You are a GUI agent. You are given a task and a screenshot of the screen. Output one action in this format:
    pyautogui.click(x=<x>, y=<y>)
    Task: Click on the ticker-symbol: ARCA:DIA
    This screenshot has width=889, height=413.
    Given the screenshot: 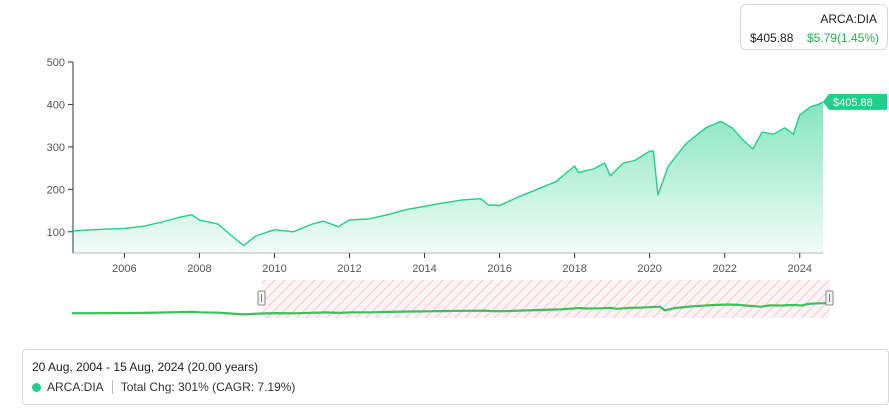 What is the action you would take?
    pyautogui.click(x=848, y=19)
    